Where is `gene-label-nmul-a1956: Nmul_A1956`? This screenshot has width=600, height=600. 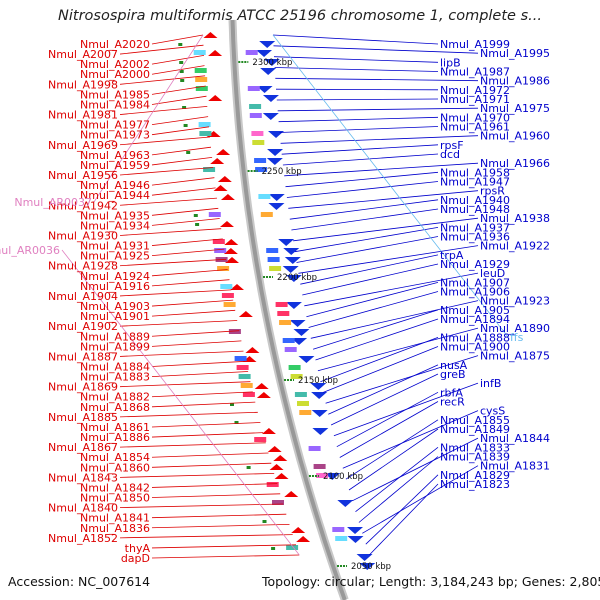 gene-label-nmul-a1956: Nmul_A1956 is located at coordinates (83, 175).